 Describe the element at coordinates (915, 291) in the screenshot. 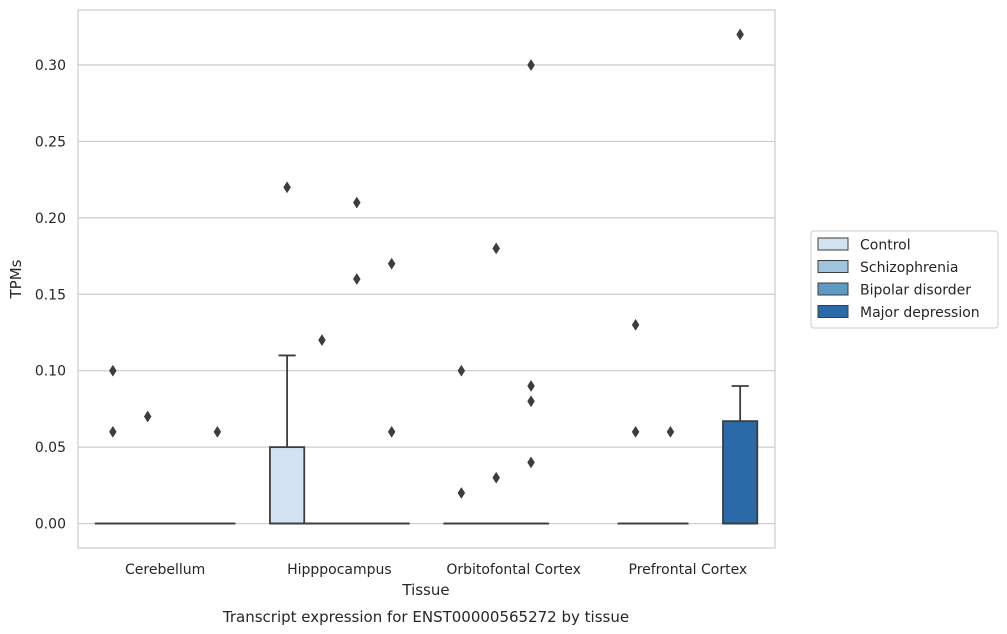

I see `legend-label: Bipolar disorder` at that location.